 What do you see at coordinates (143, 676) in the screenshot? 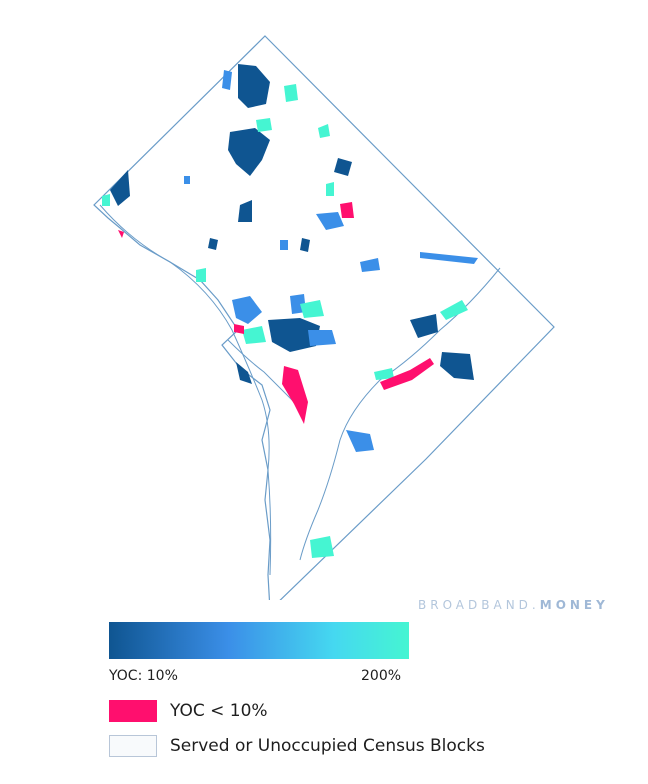
I see `gradient-min-label: YOC: 10%` at bounding box center [143, 676].